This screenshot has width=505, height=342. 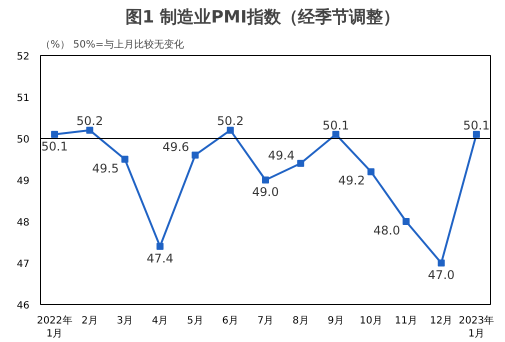 What do you see at coordinates (23, 306) in the screenshot?
I see `y-tick-label: 46` at bounding box center [23, 306].